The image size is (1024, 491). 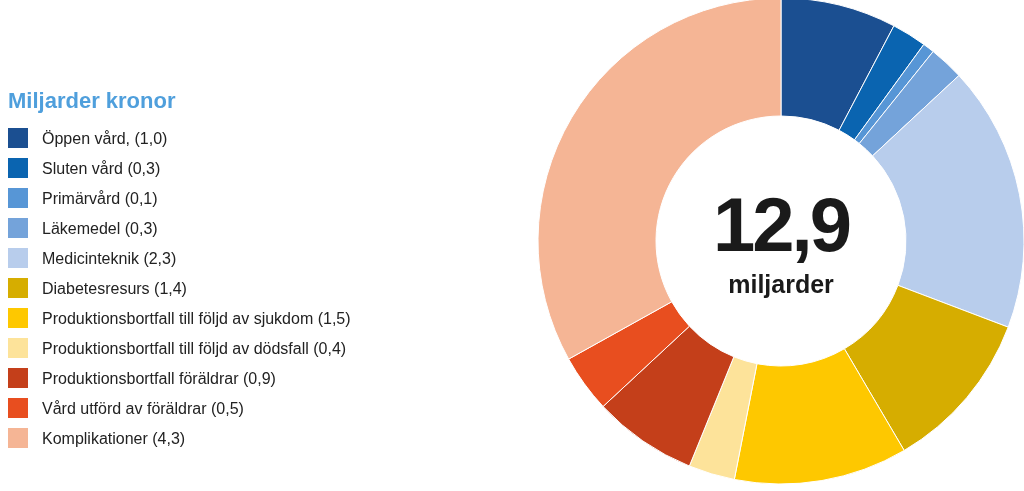 I want to click on legend-label: Läkemedel (0,3), so click(x=100, y=228).